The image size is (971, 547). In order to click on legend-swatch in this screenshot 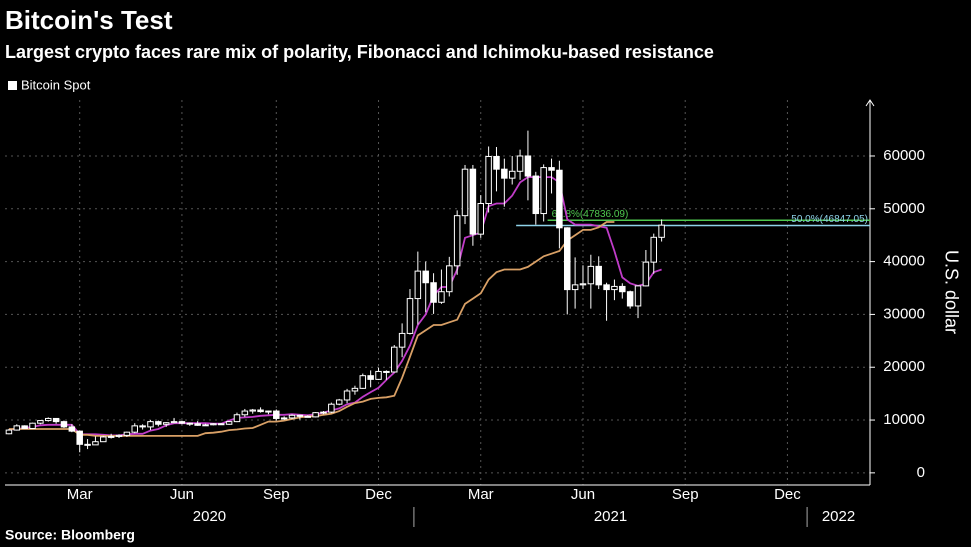, I will do `click(12, 85)`.